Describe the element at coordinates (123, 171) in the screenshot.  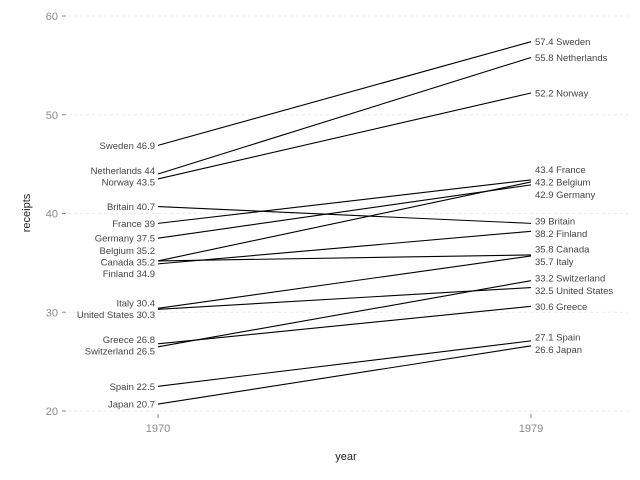
I see `left-label: Netherlands 44` at that location.